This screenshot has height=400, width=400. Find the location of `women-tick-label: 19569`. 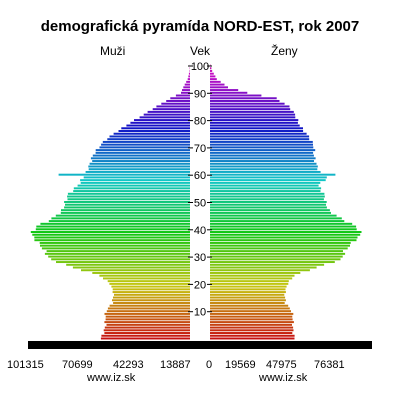

women-tick-label: 19569 is located at coordinates (240, 365).